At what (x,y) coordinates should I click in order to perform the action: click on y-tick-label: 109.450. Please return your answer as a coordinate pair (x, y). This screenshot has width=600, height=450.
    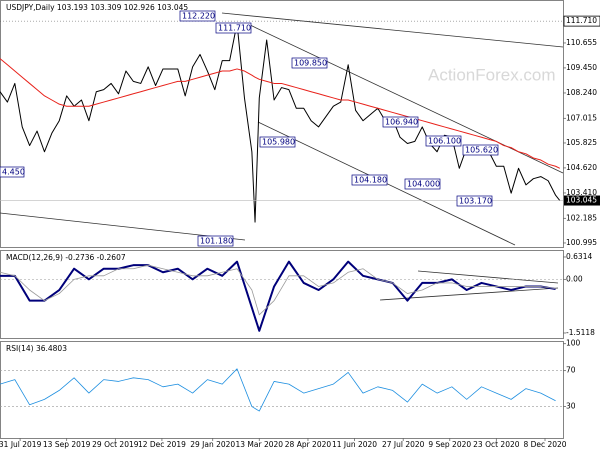
    Looking at the image, I should click on (581, 67).